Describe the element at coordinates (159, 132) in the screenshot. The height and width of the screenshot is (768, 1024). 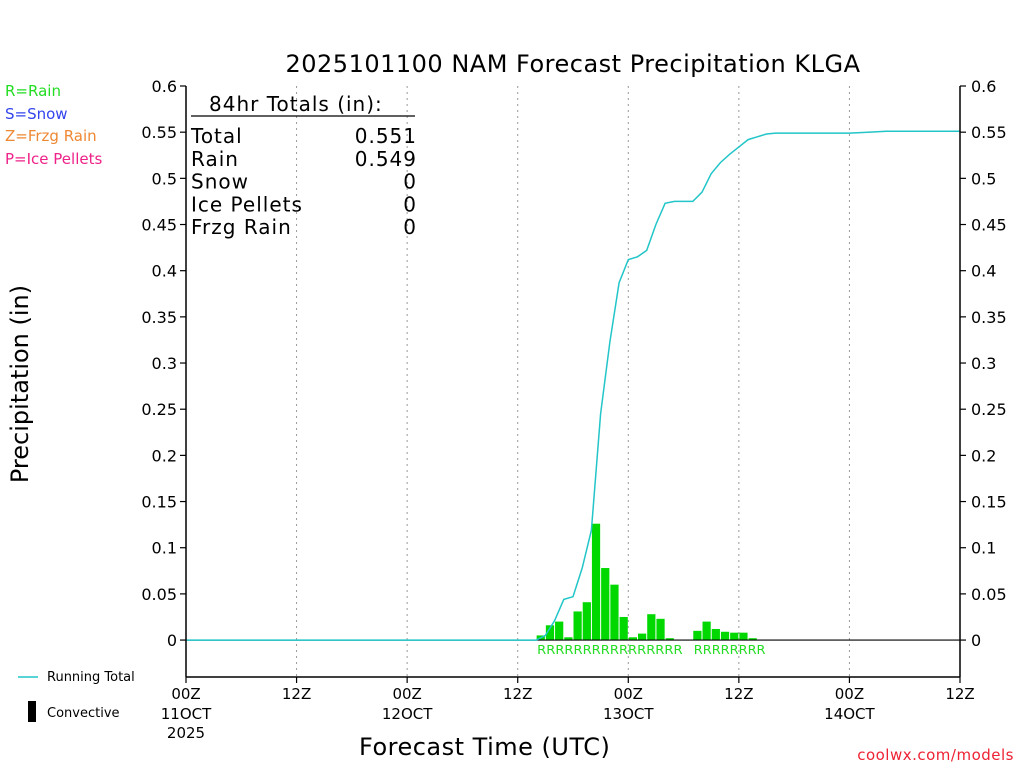
I see `y-tick-label-left: 0.55` at that location.